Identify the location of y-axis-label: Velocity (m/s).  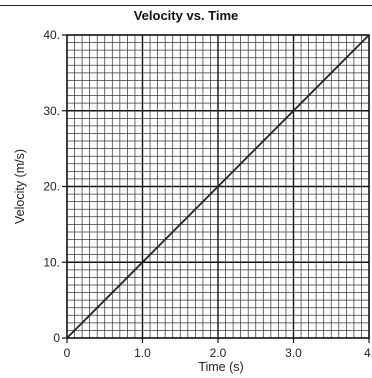
(20, 186).